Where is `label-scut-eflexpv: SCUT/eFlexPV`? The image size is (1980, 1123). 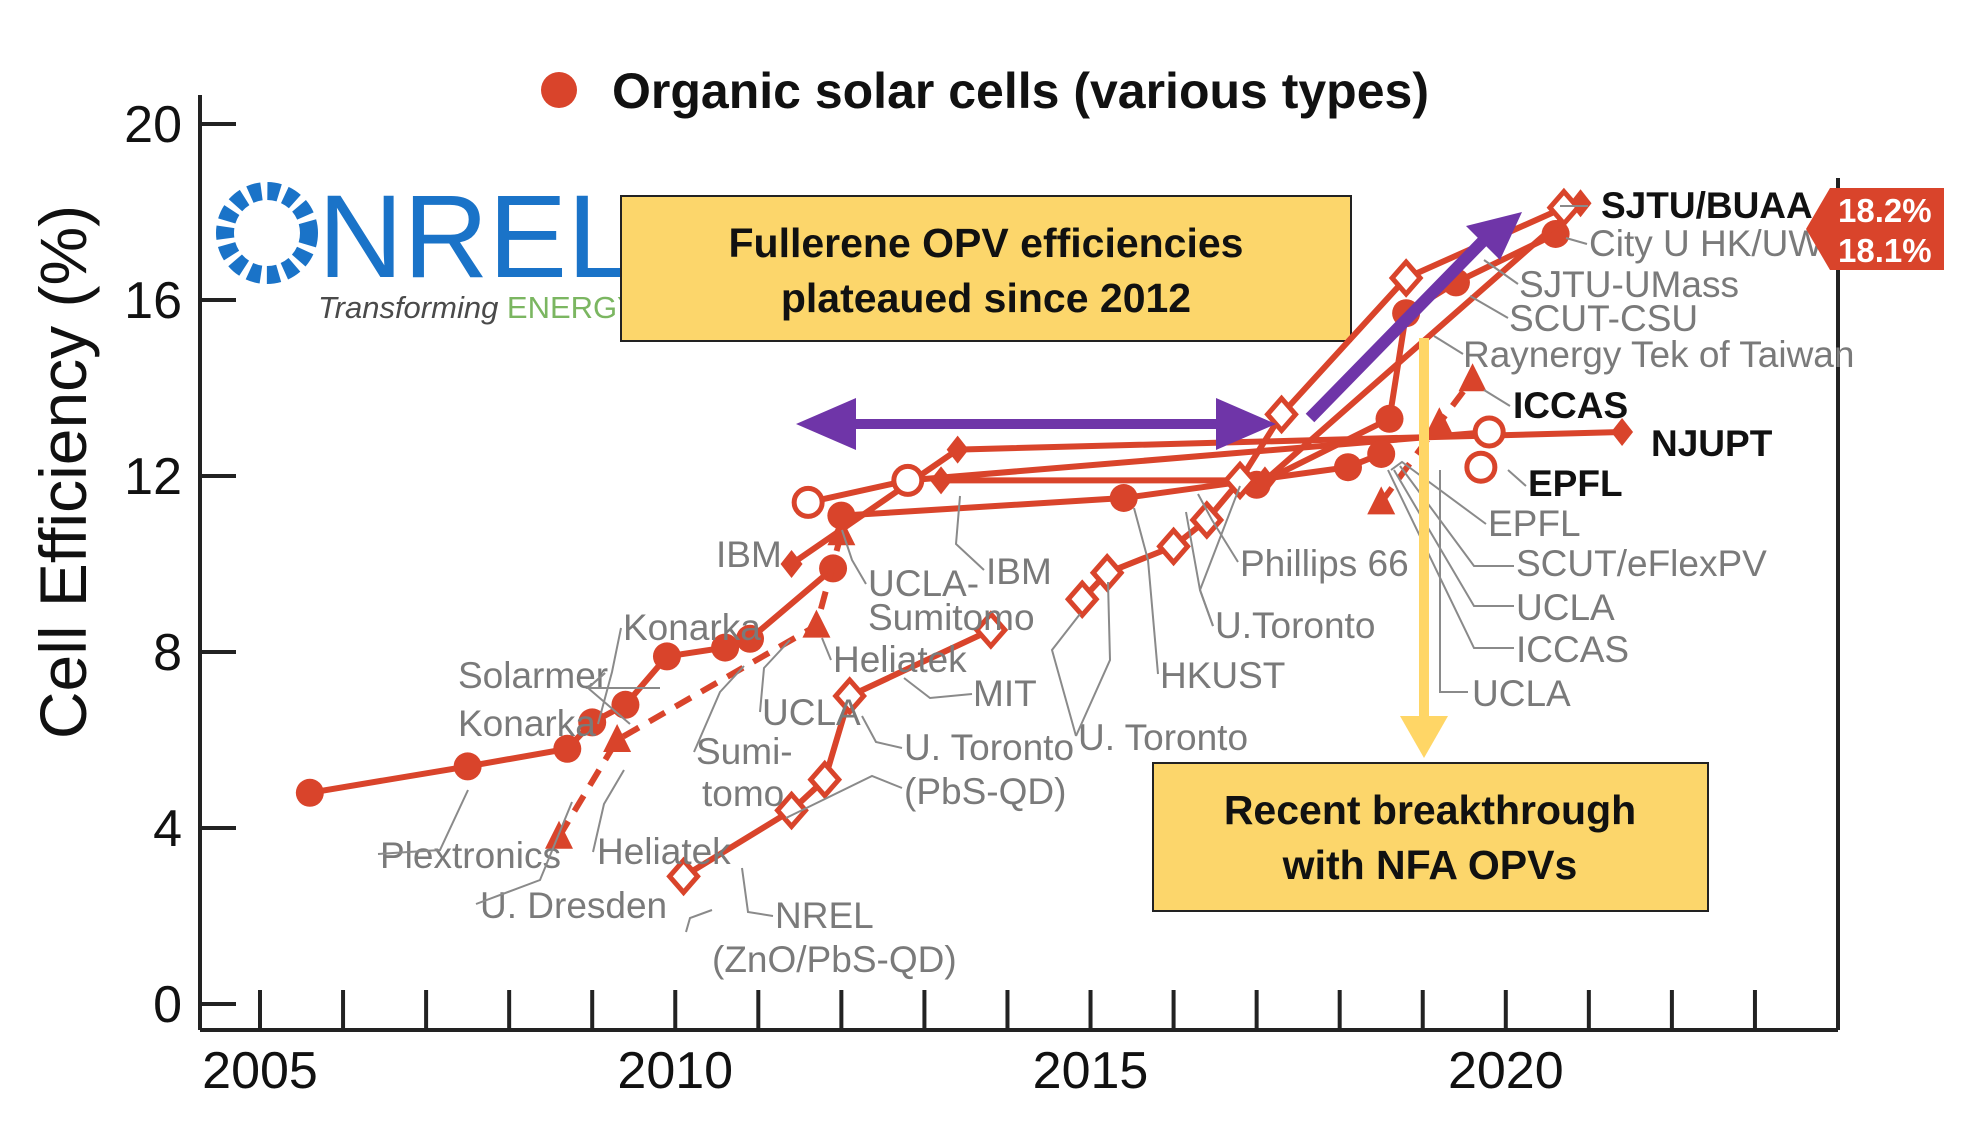 label-scut-eflexpv: SCUT/eFlexPV is located at coordinates (1641, 563).